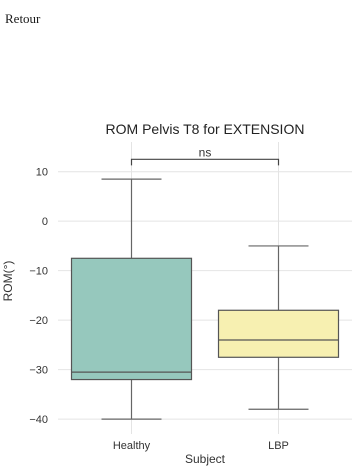  What do you see at coordinates (38, 321) in the screenshot?
I see `y-tick-label: −20` at bounding box center [38, 321].